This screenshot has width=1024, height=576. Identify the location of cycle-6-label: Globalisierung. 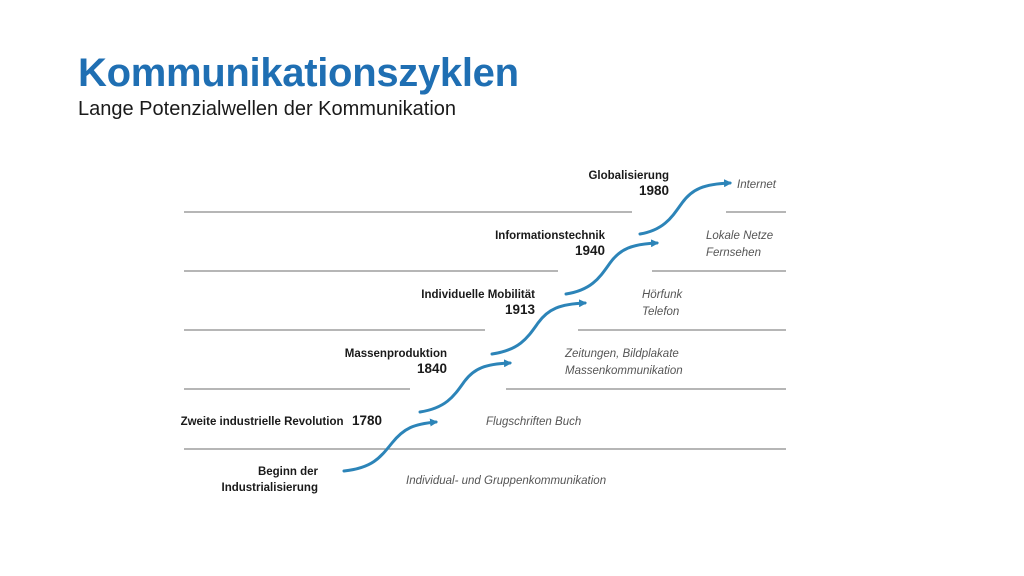
(628, 176).